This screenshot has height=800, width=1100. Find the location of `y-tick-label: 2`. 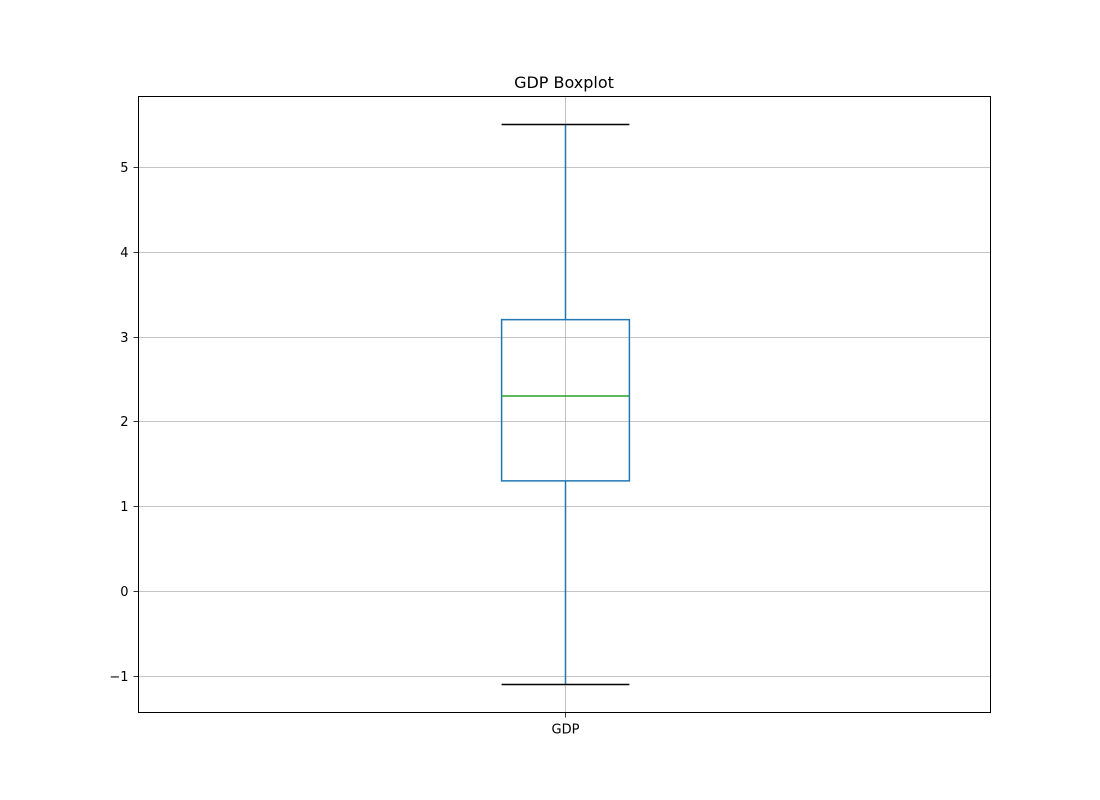

y-tick-label: 2 is located at coordinates (124, 422).